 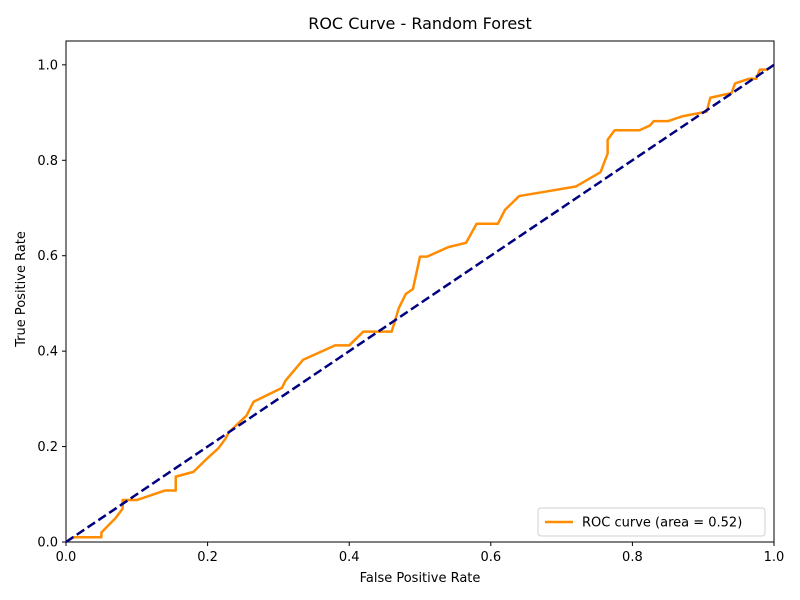 What do you see at coordinates (21, 289) in the screenshot?
I see `y-axis-label: True Positive Rate` at bounding box center [21, 289].